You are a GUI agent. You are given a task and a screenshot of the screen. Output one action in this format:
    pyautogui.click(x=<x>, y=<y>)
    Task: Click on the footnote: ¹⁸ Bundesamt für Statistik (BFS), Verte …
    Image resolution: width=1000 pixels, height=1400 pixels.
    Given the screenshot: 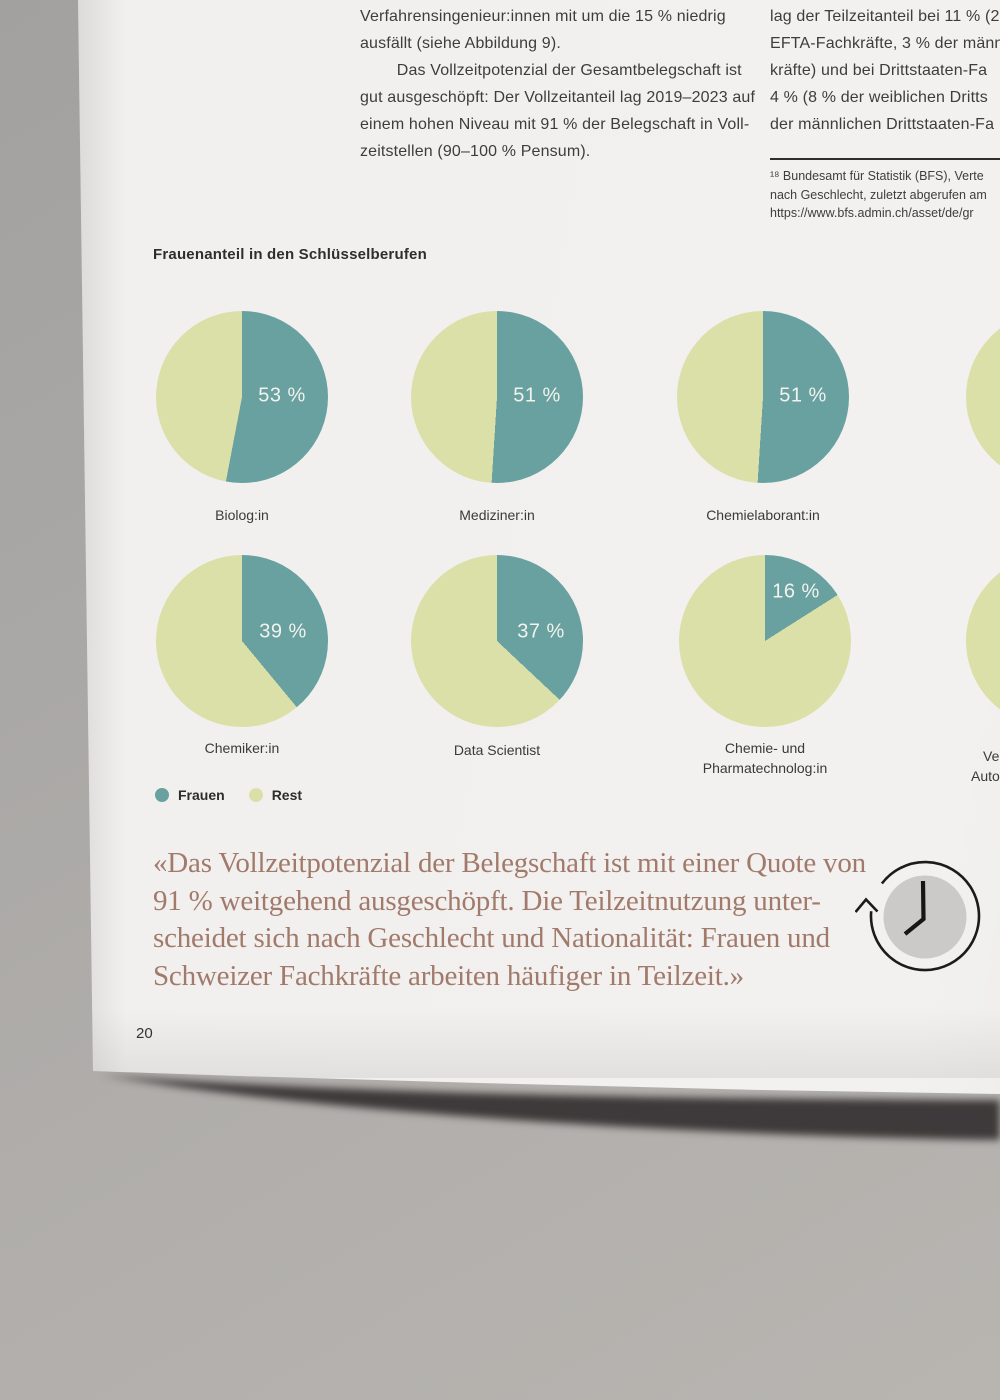 What is the action you would take?
    pyautogui.click(x=878, y=195)
    